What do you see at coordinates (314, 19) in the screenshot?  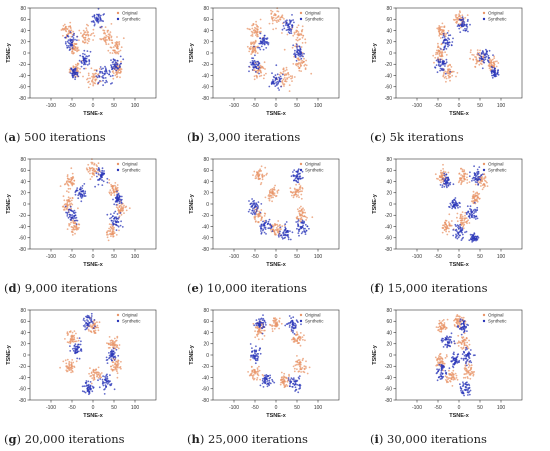 I see `legend-label: Synthetic` at bounding box center [314, 19].